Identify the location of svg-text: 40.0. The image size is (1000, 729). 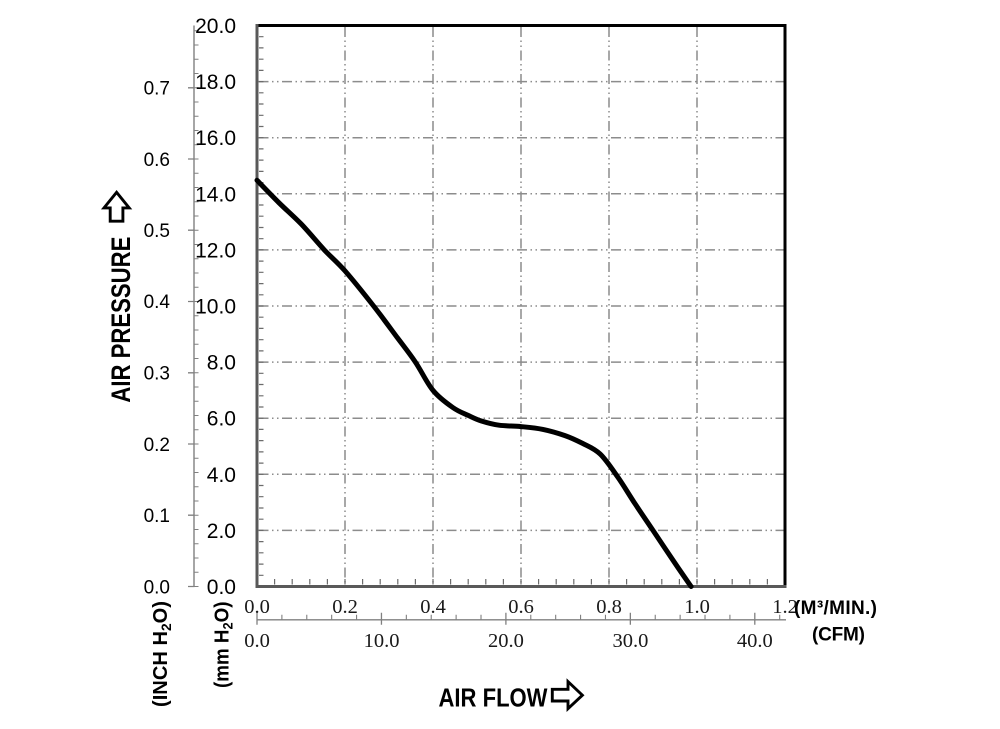
(755, 641).